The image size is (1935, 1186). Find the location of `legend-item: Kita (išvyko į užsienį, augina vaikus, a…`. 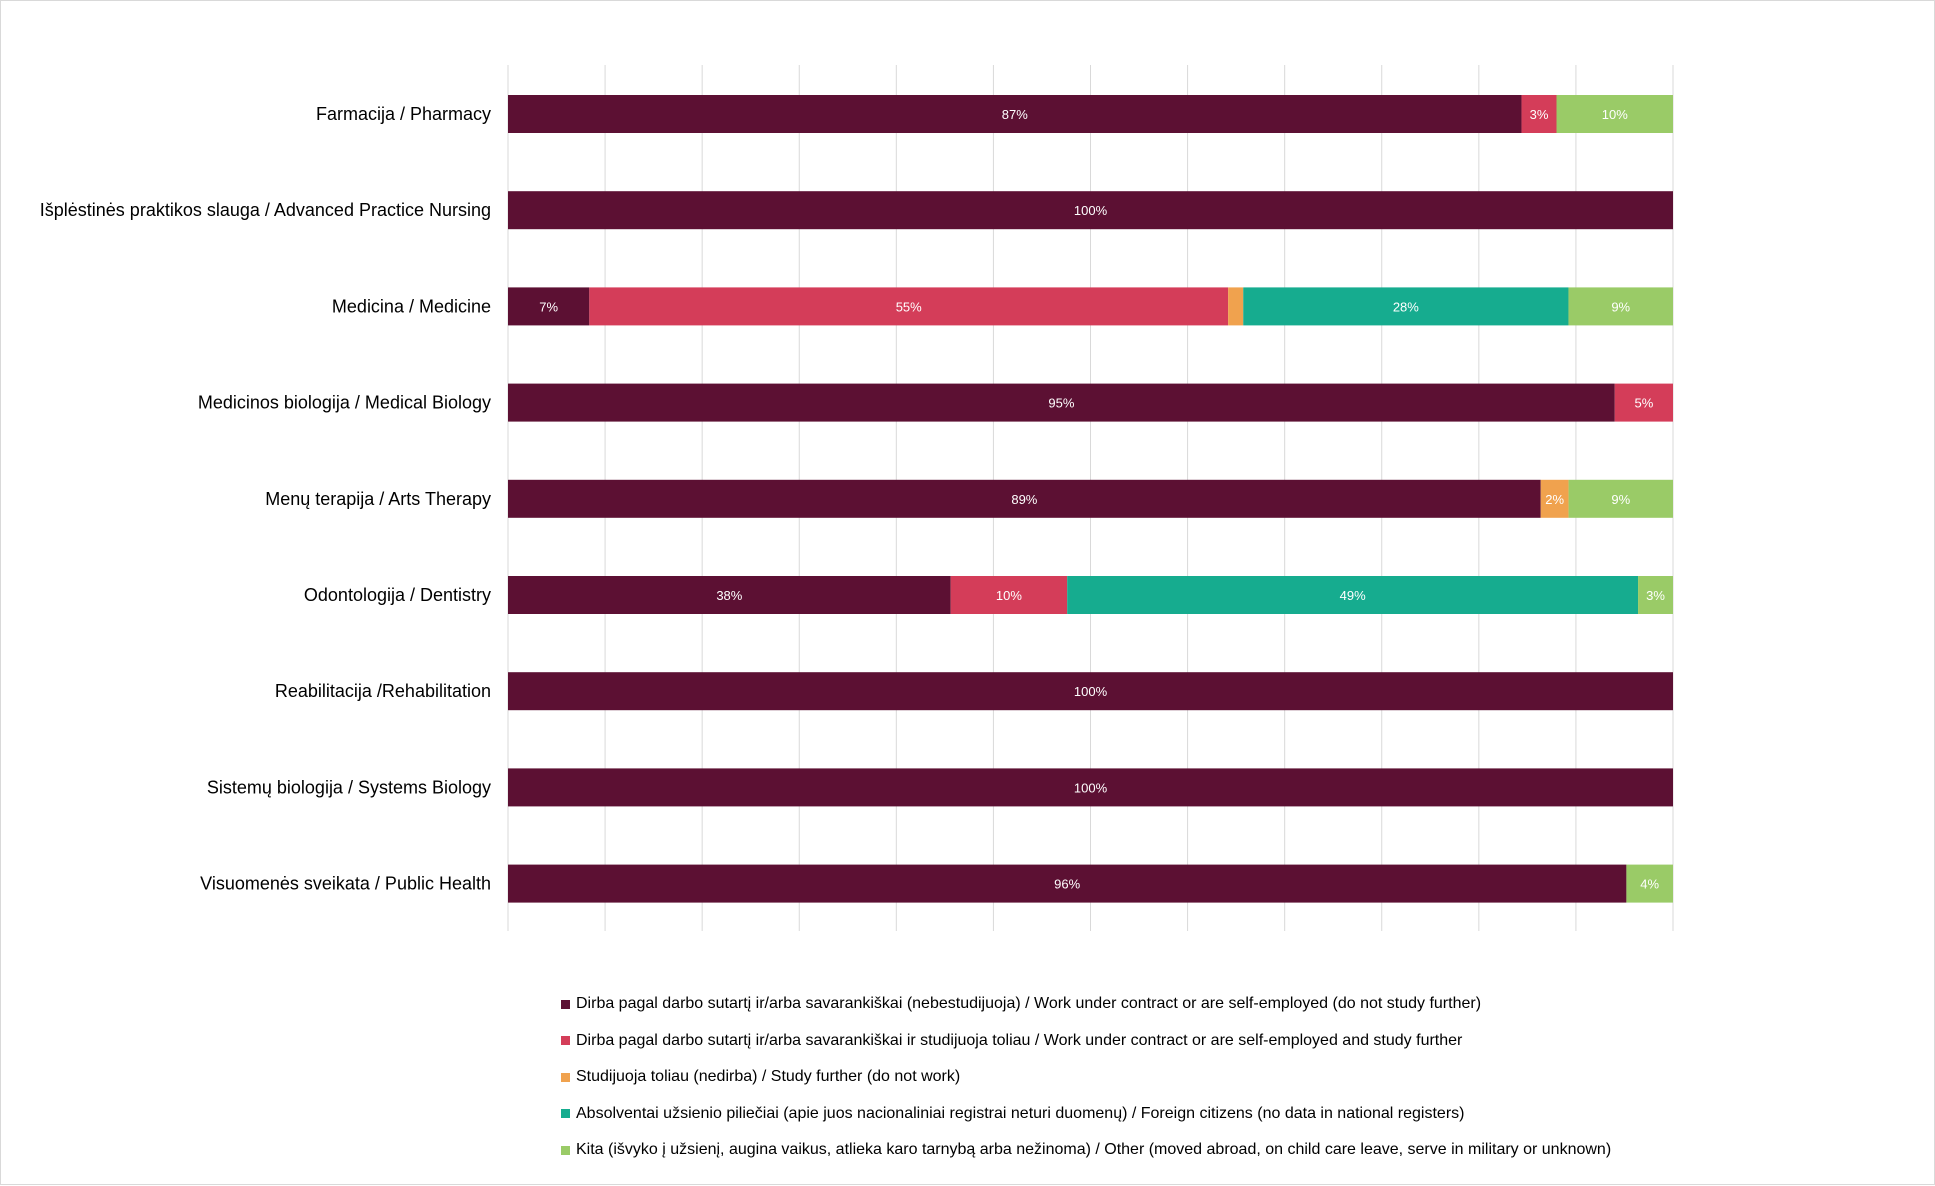

legend-item: Kita (išvyko į užsienį, augina vaikus, a… is located at coordinates (1086, 1150).